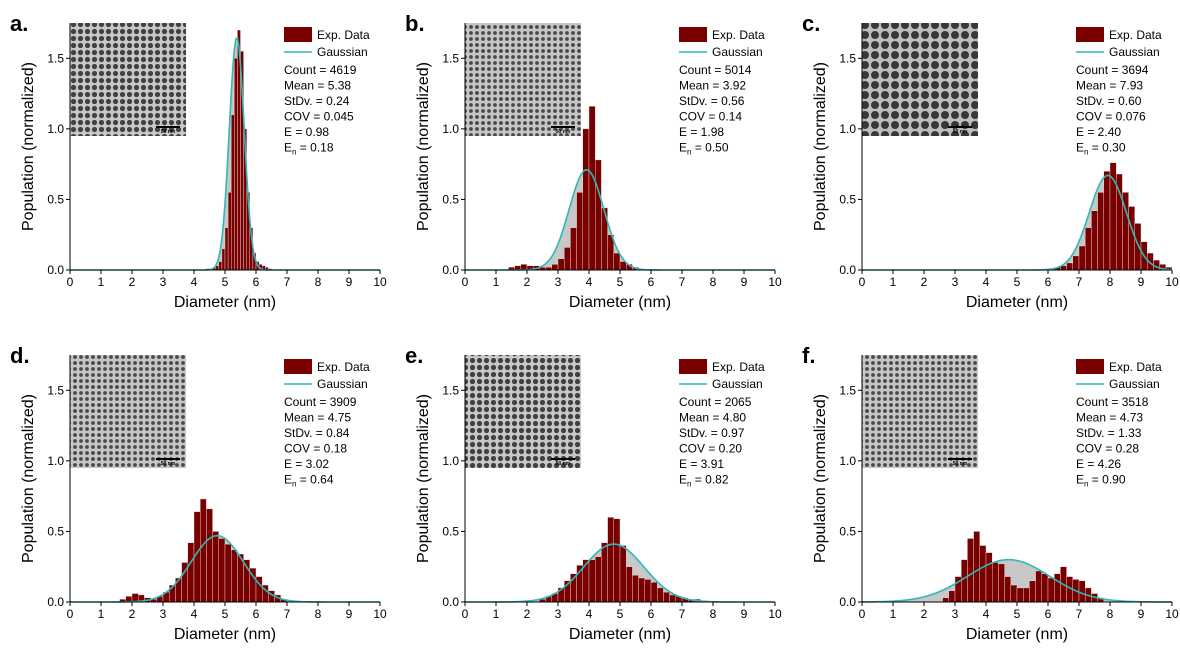 The width and height of the screenshot is (1180, 648). I want to click on panel-label: a., so click(19, 23).